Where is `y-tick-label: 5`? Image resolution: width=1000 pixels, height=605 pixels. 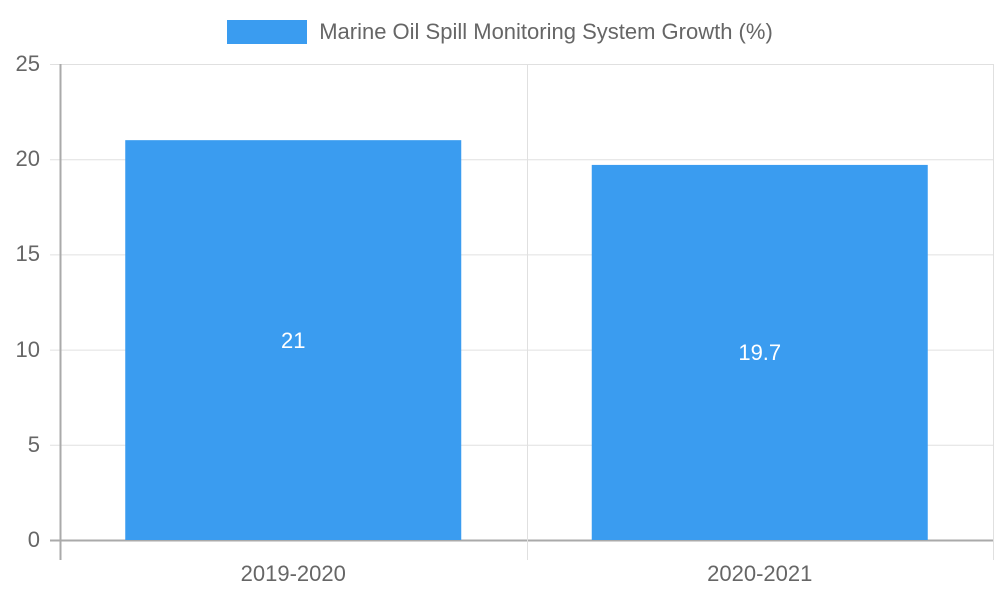 y-tick-label: 5 is located at coordinates (33, 444).